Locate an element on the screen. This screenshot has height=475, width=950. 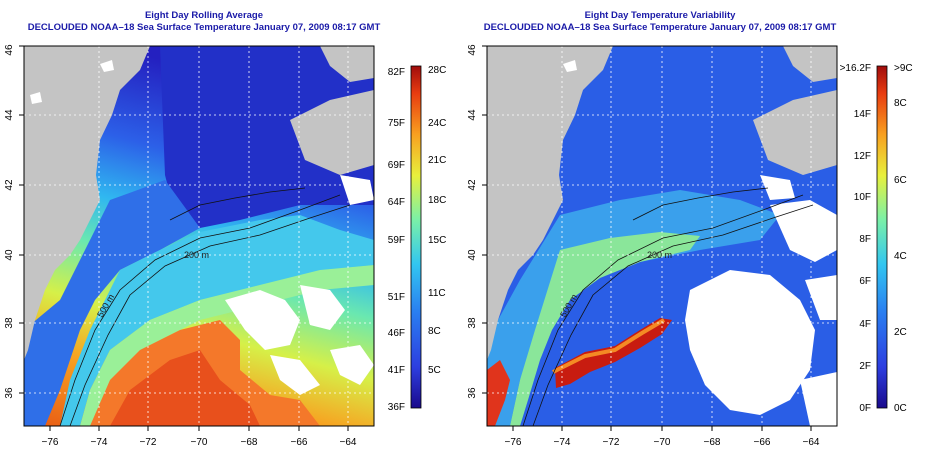
left-cb-f-label: 82F is located at coordinates (396, 72).